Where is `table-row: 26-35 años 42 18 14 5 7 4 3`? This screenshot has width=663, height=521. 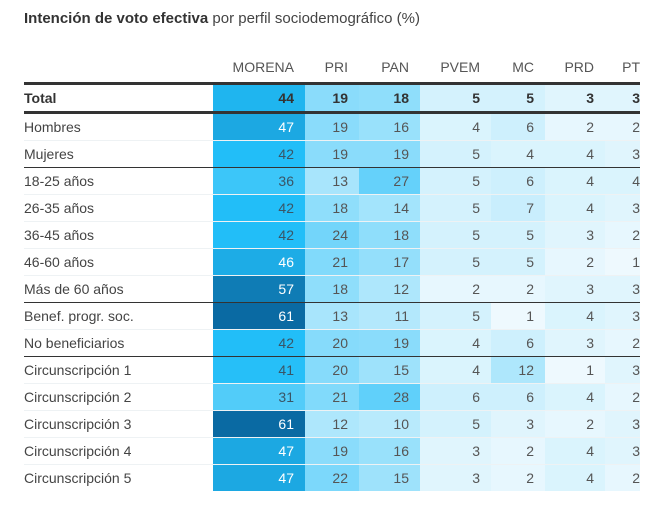 table-row: 26-35 años 42 18 14 5 7 4 3 is located at coordinates (332, 208).